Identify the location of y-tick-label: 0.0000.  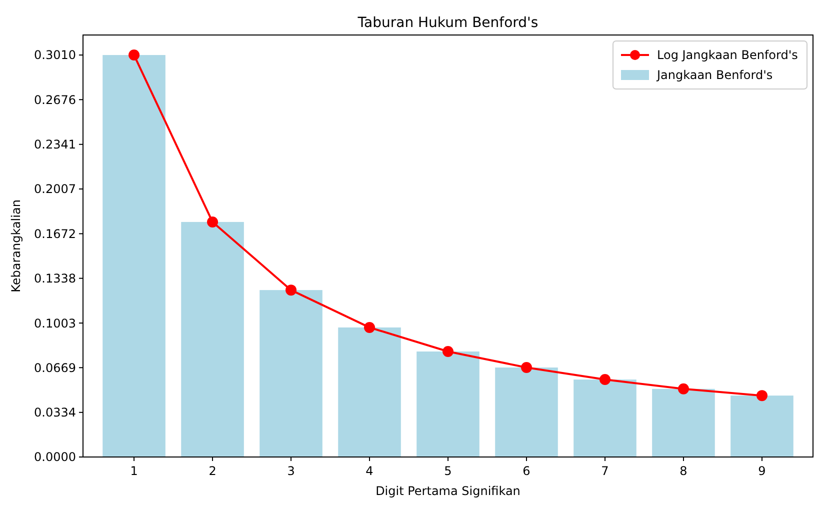
(55, 457).